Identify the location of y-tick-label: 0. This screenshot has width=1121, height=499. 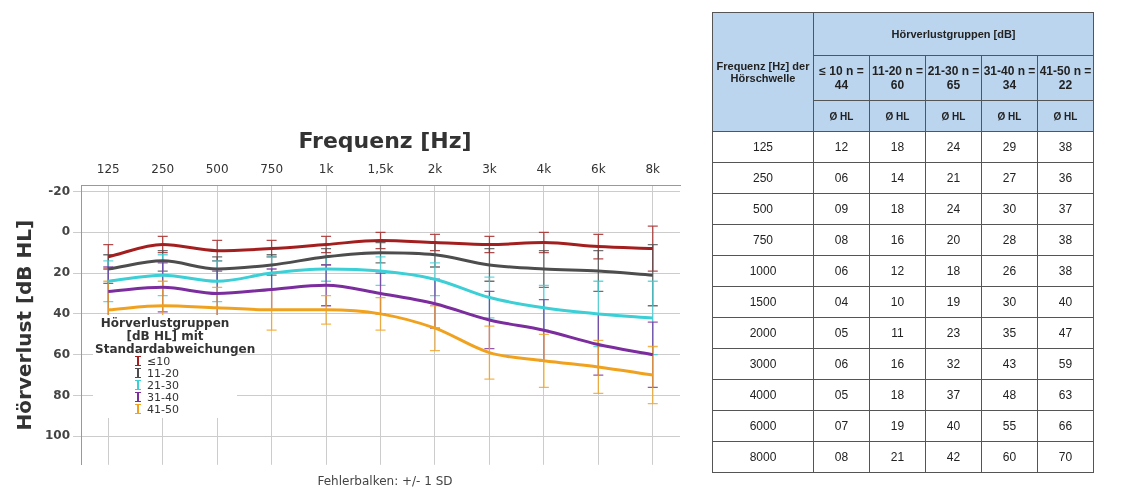
(66, 231).